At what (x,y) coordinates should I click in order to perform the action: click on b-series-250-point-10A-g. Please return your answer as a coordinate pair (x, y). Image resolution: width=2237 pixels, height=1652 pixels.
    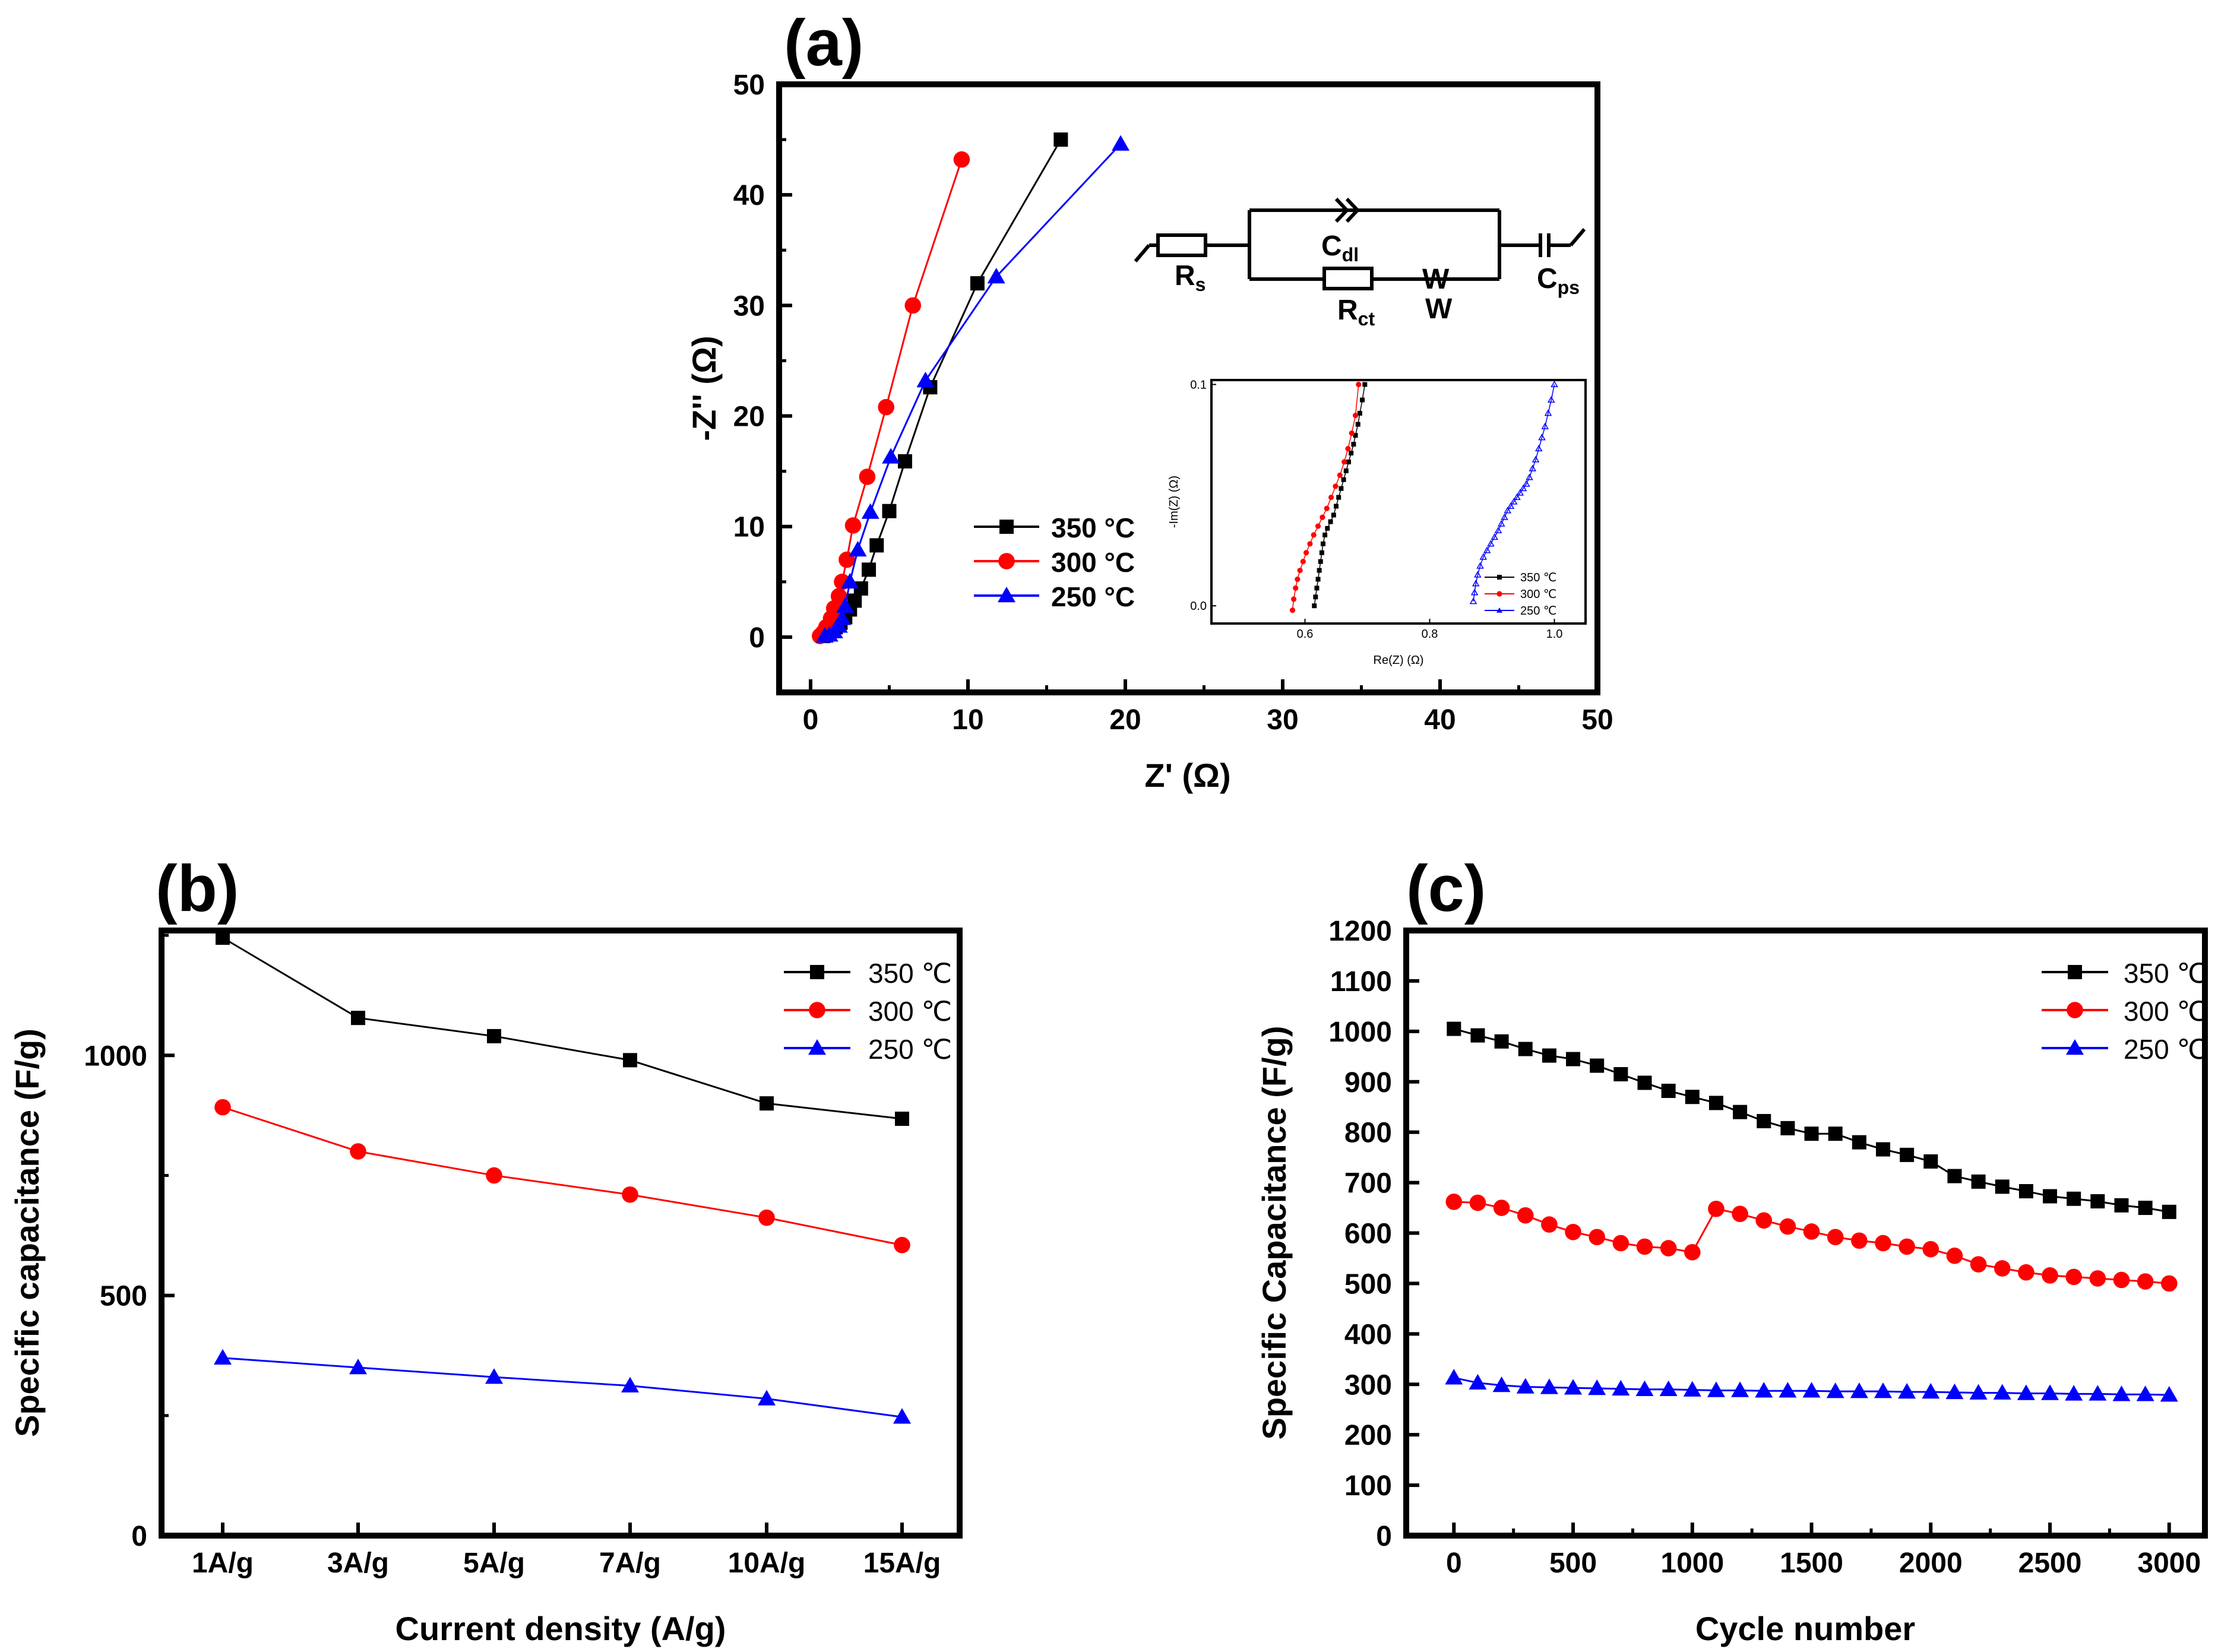
    Looking at the image, I should click on (767, 1398).